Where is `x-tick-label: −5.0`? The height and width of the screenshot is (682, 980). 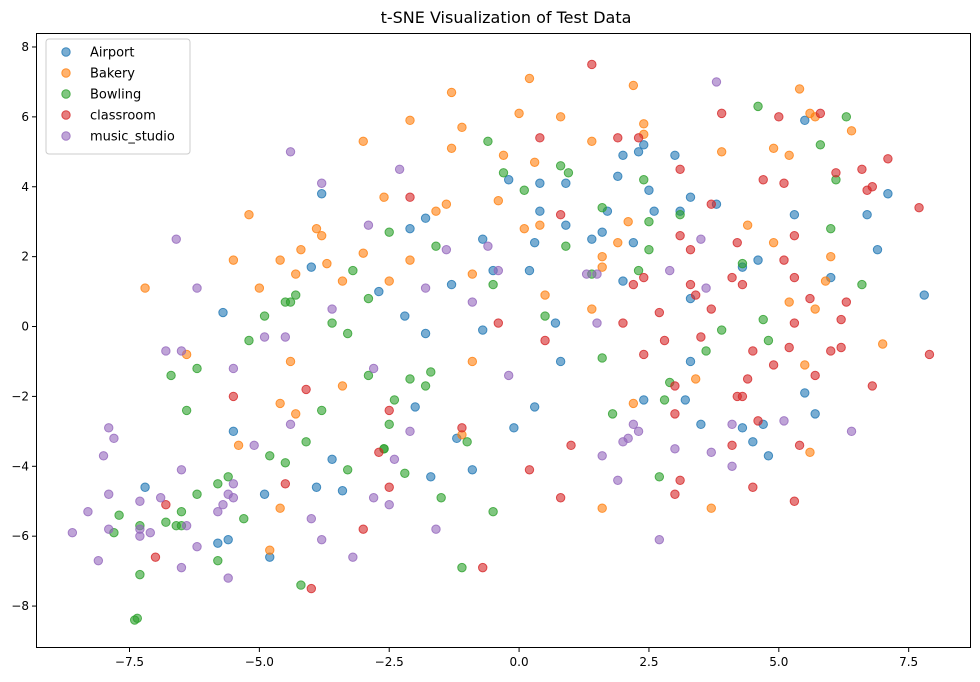
x-tick-label: −5.0 is located at coordinates (259, 662).